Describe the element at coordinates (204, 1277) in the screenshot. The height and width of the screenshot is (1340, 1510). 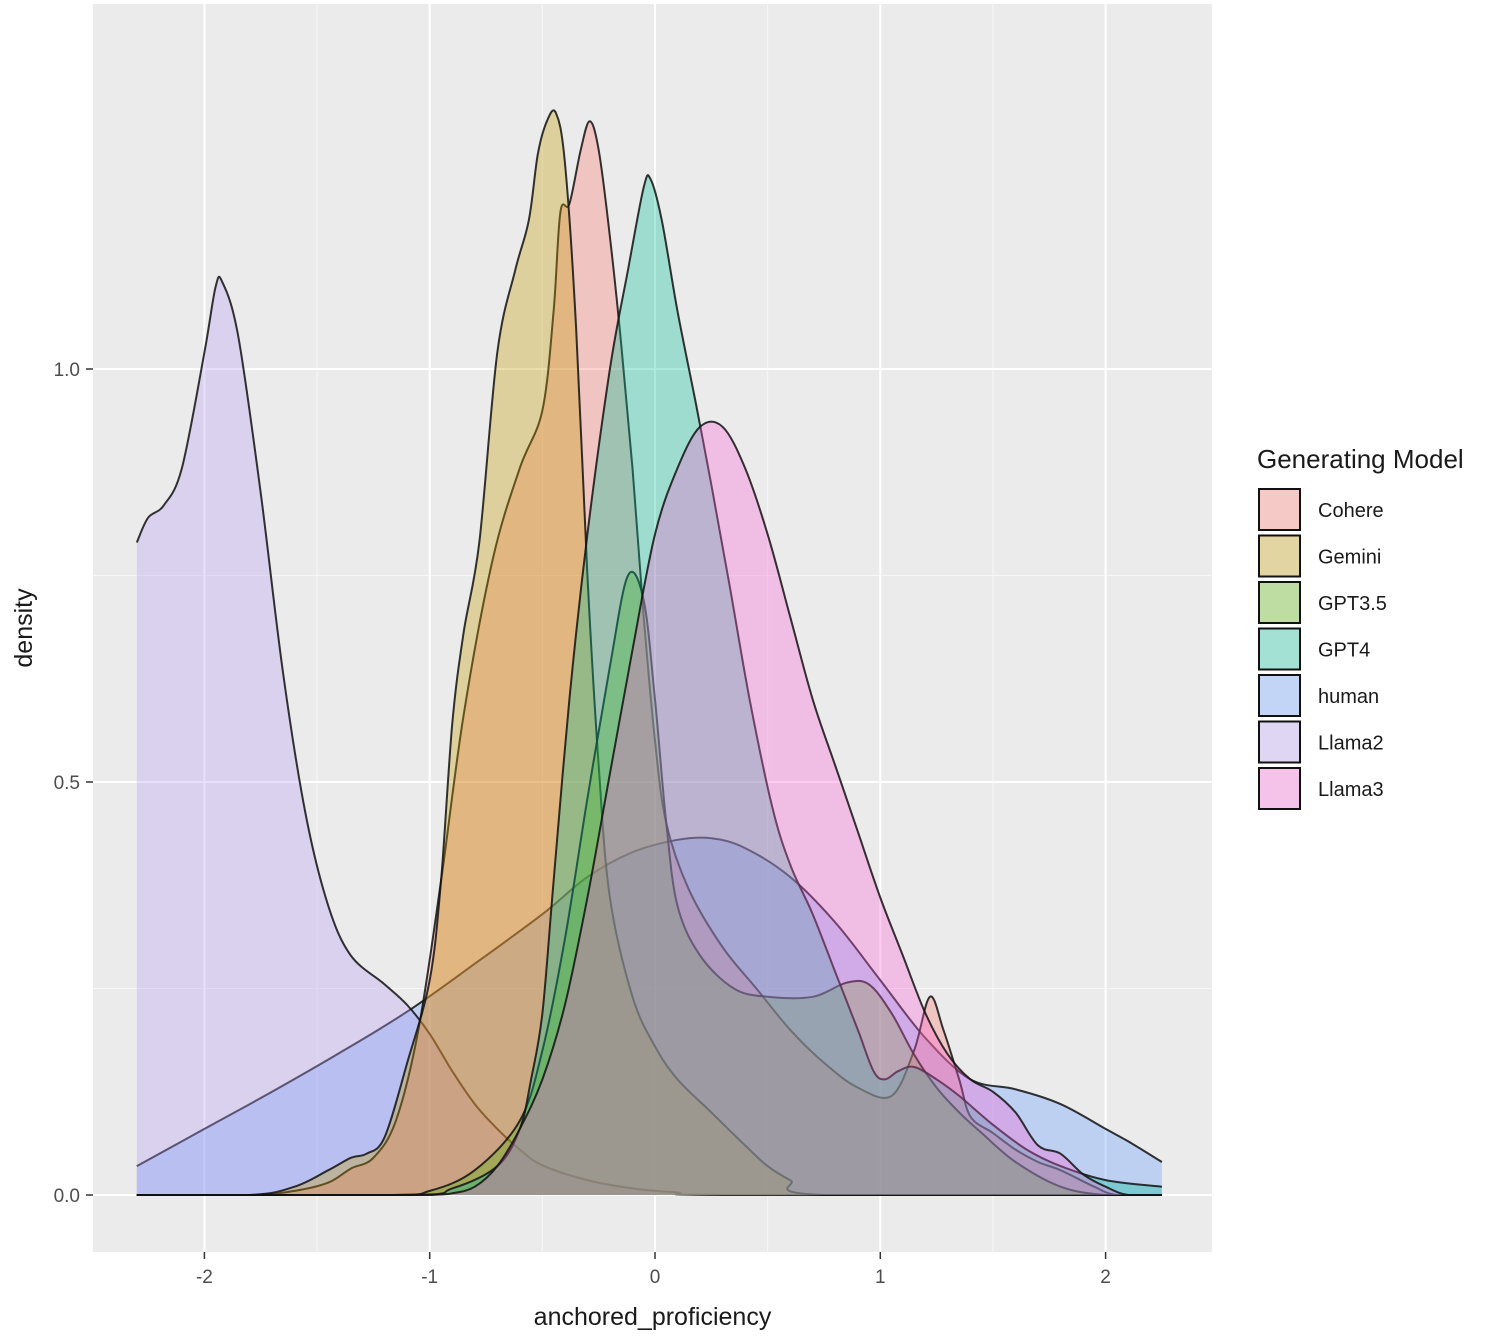
I see `x-tick-label: -2` at that location.